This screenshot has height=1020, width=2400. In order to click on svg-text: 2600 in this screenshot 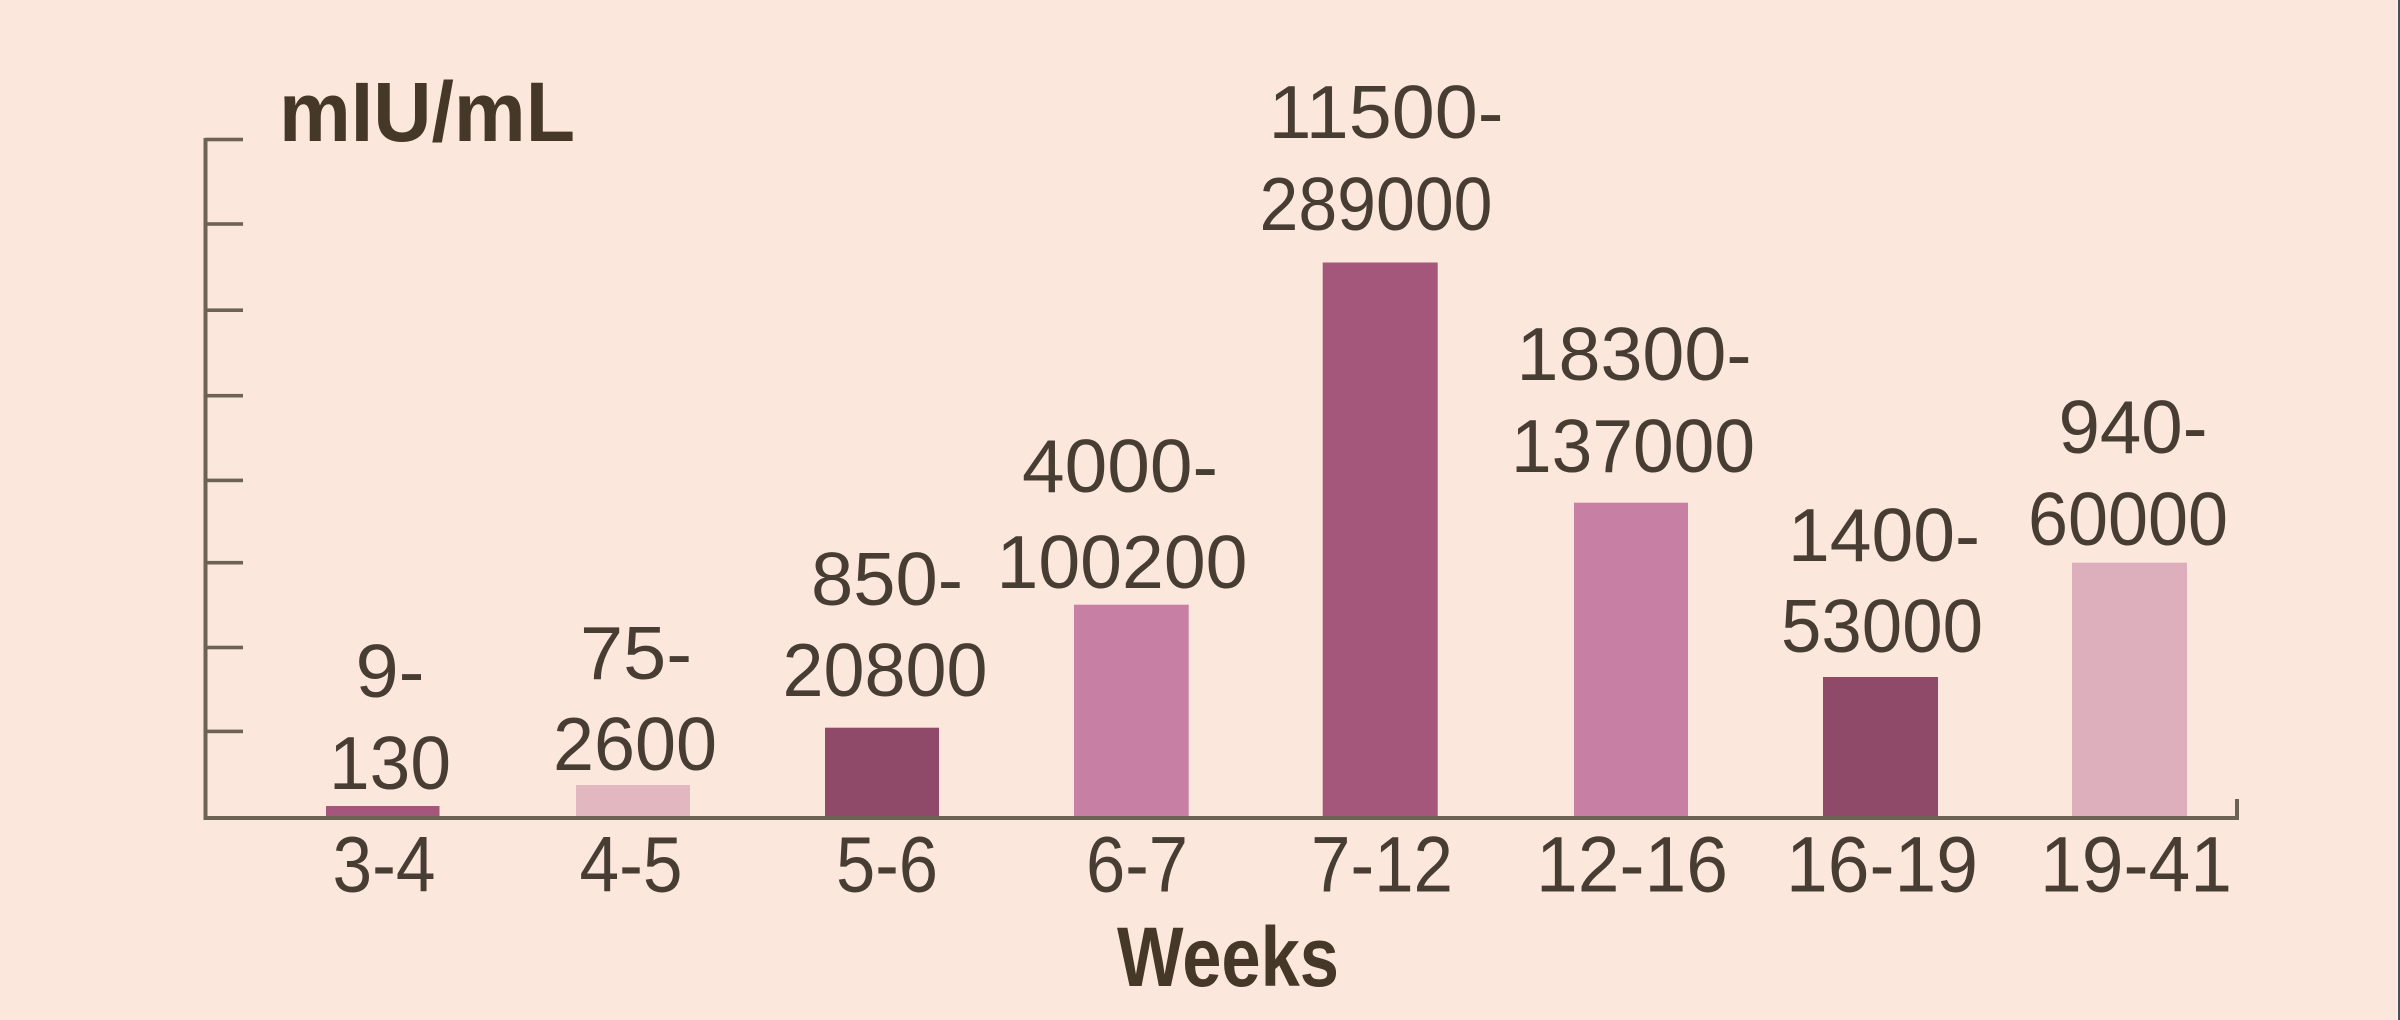, I will do `click(635, 744)`.